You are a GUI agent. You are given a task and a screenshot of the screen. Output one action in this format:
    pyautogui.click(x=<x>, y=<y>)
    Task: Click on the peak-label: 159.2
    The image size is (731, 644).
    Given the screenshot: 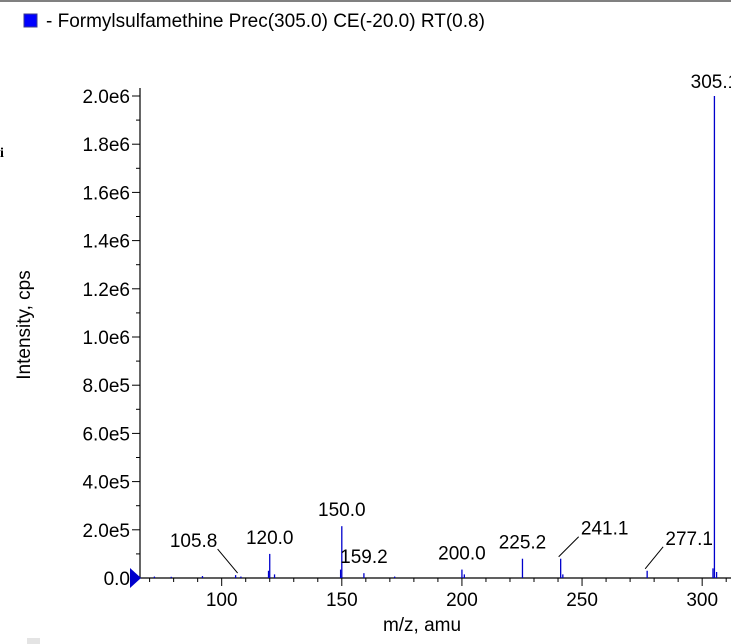 What is the action you would take?
    pyautogui.click(x=364, y=557)
    